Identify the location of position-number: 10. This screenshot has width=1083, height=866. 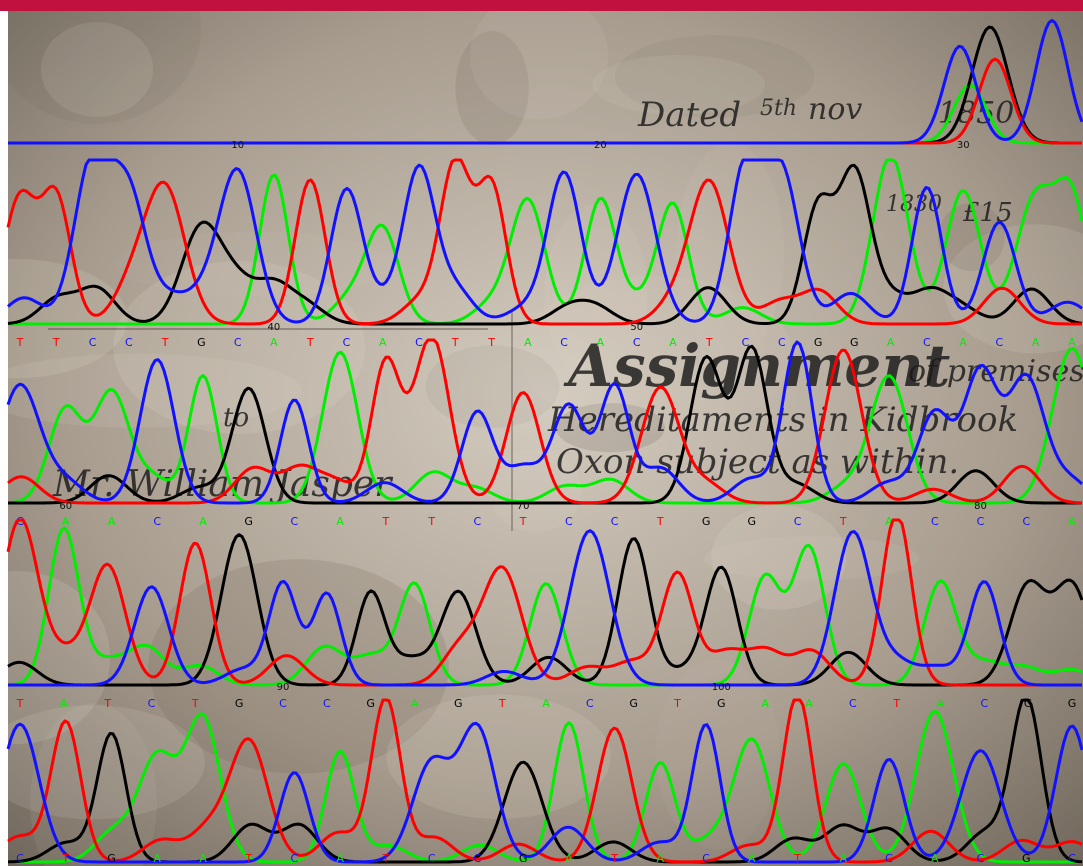
(237, 145).